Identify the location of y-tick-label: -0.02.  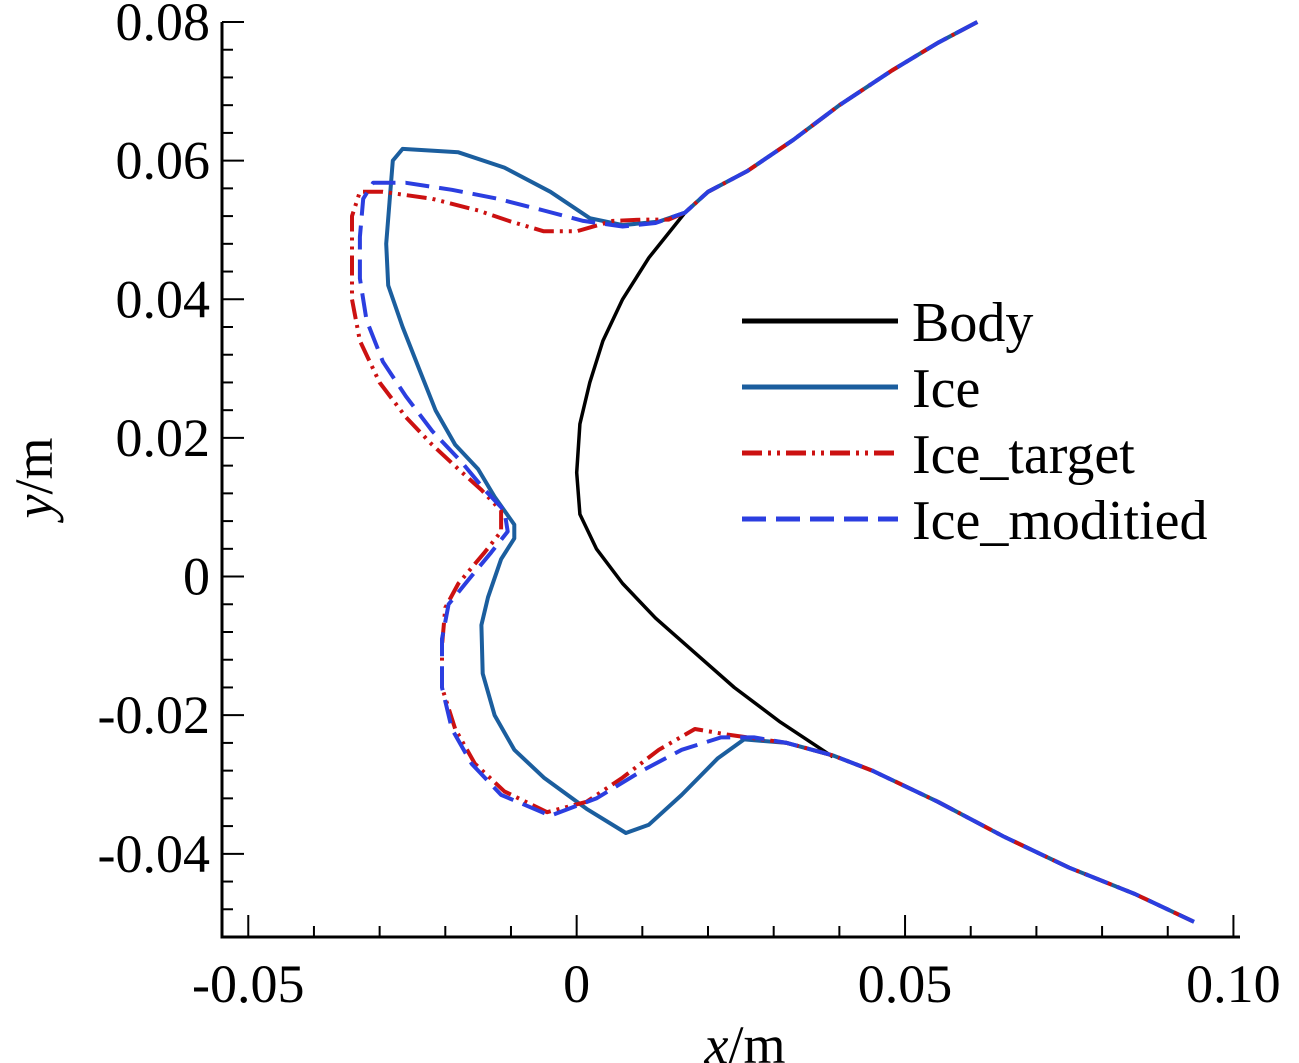
(154, 715).